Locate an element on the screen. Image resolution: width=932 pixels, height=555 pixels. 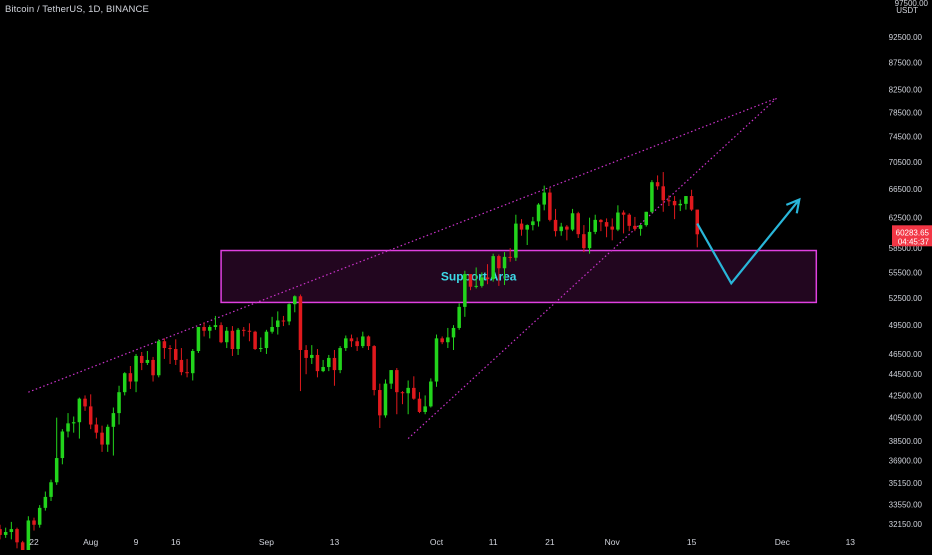
price-tick-label: 33550.00 is located at coordinates (906, 504).